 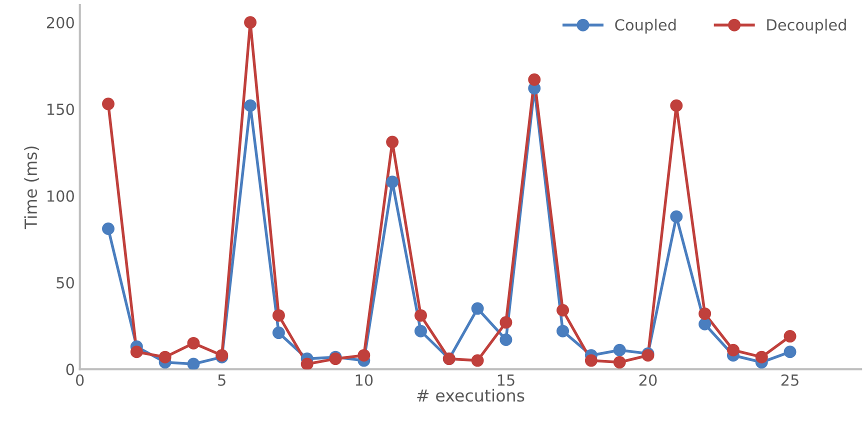 What do you see at coordinates (364, 380) in the screenshot?
I see `x-tick-label: 10` at bounding box center [364, 380].